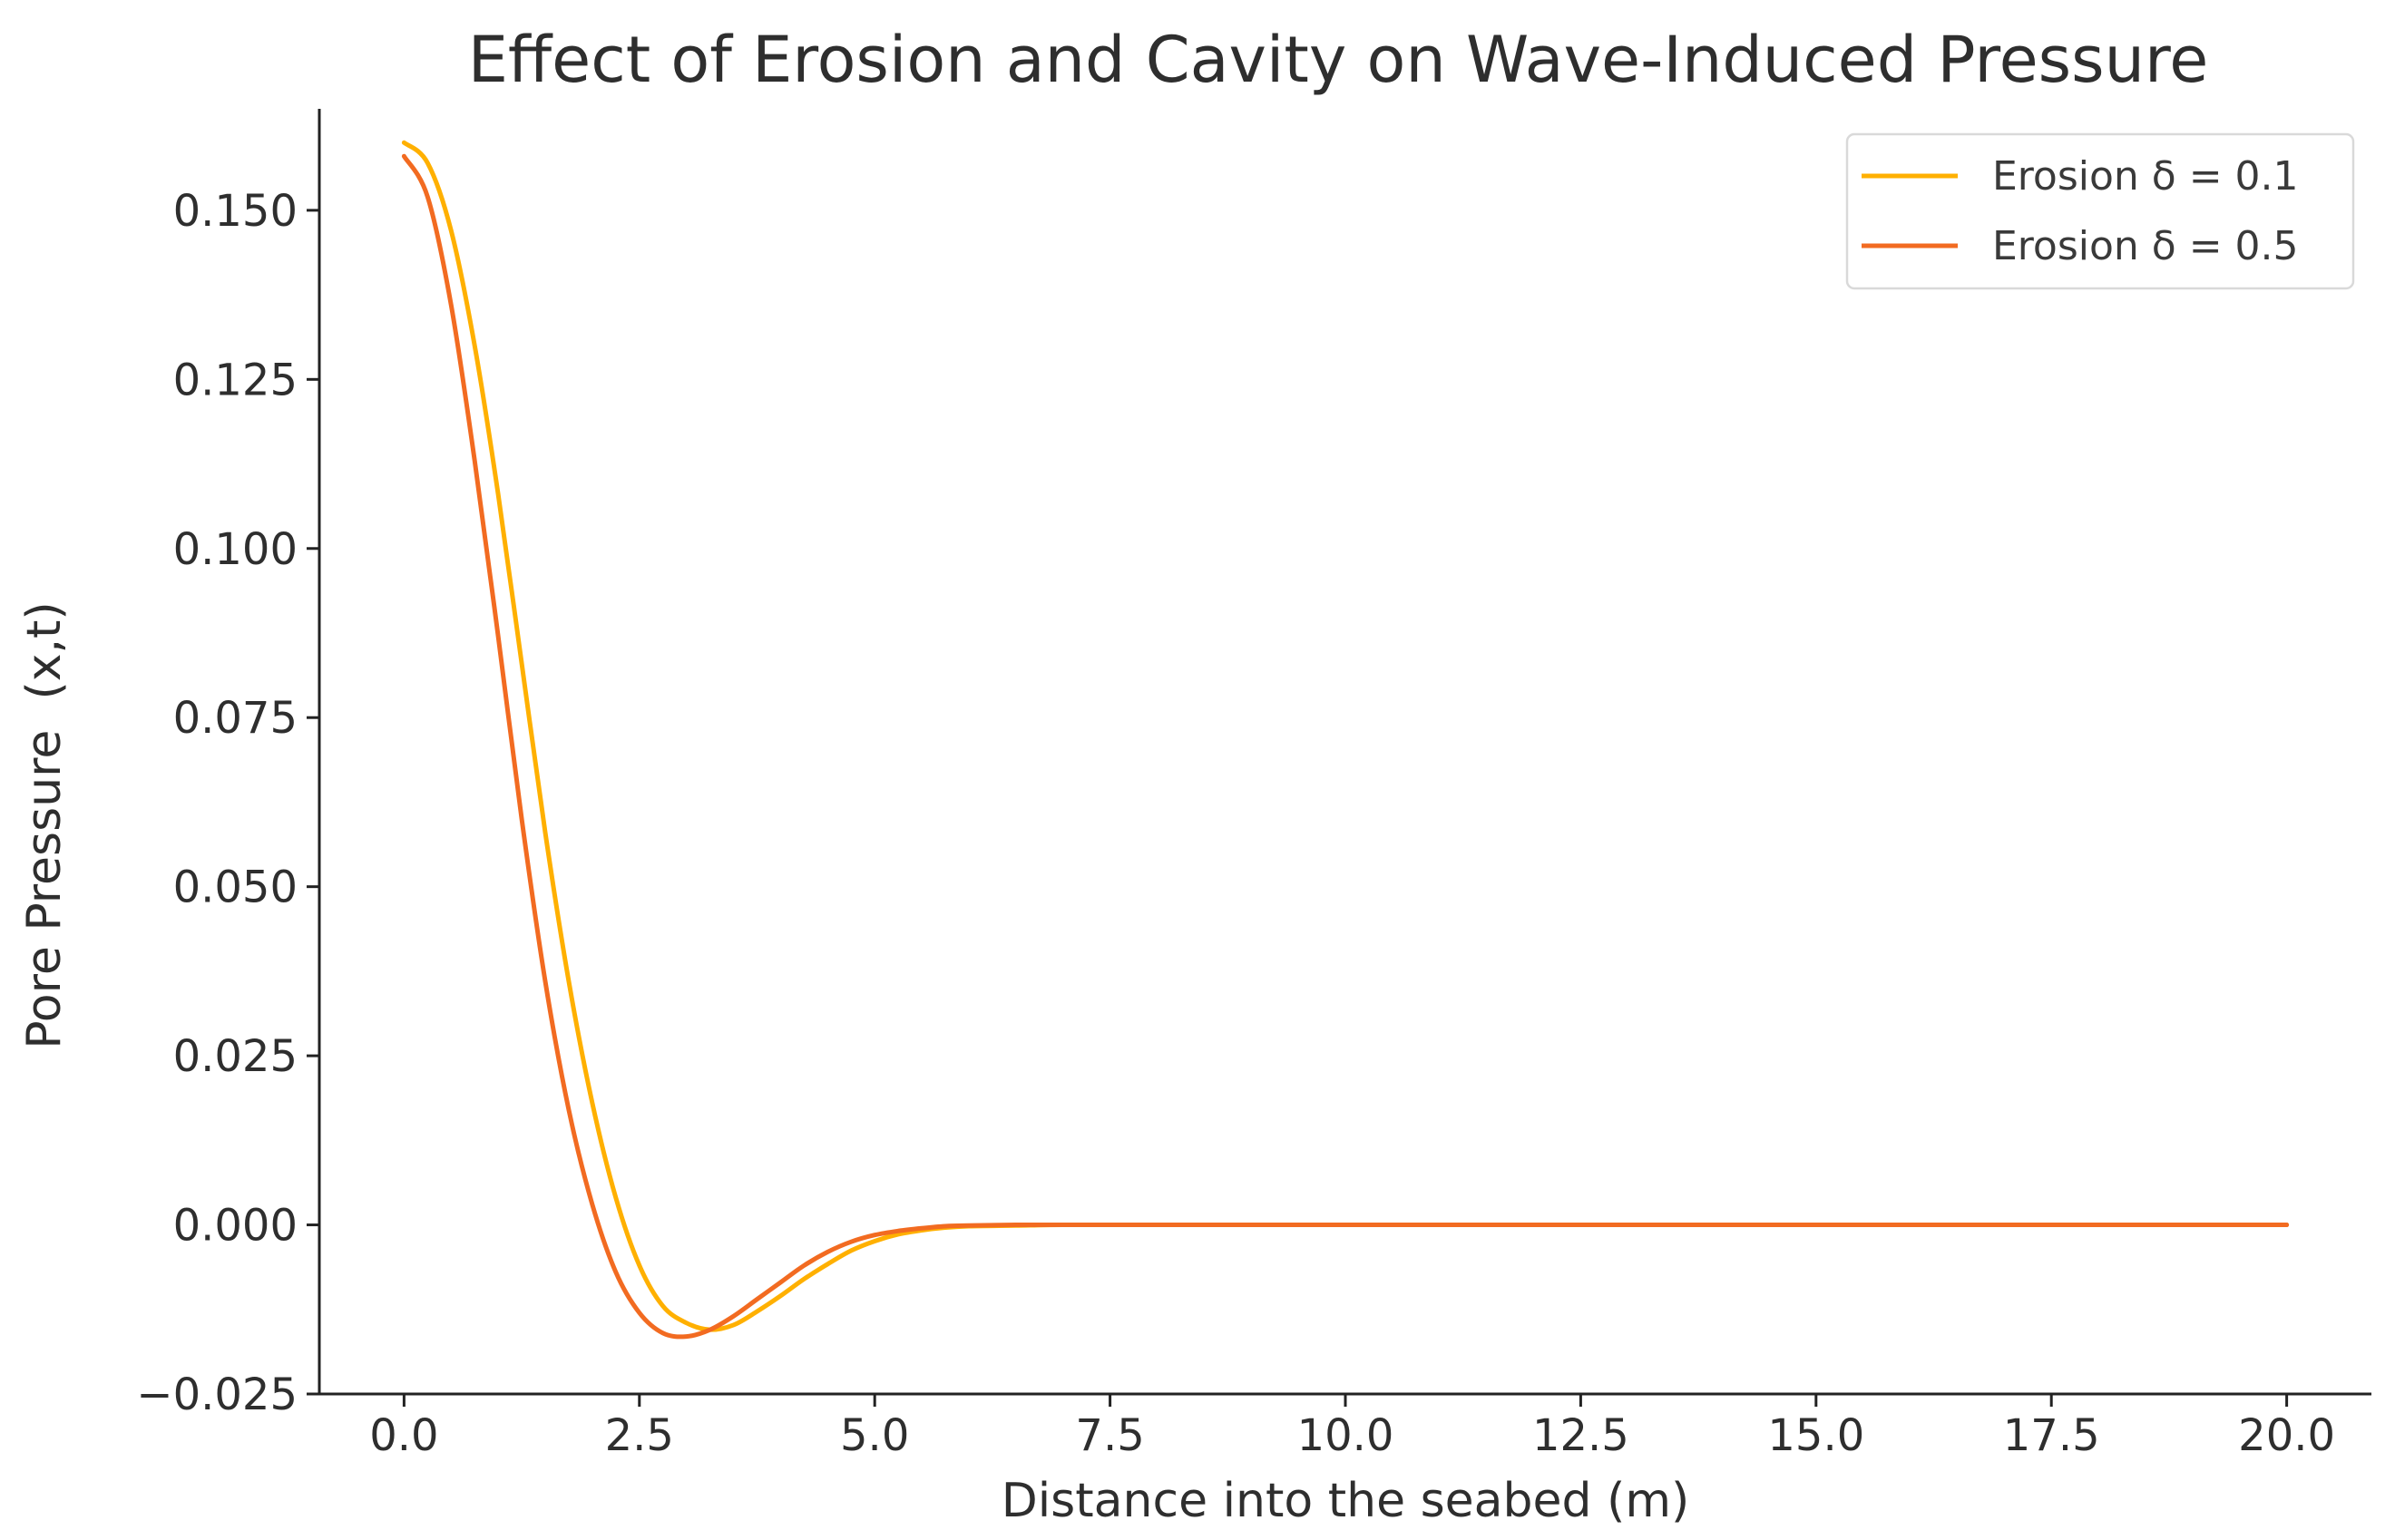  Describe the element at coordinates (217, 1394) in the screenshot. I see `y-tick-label: −0.025` at that location.